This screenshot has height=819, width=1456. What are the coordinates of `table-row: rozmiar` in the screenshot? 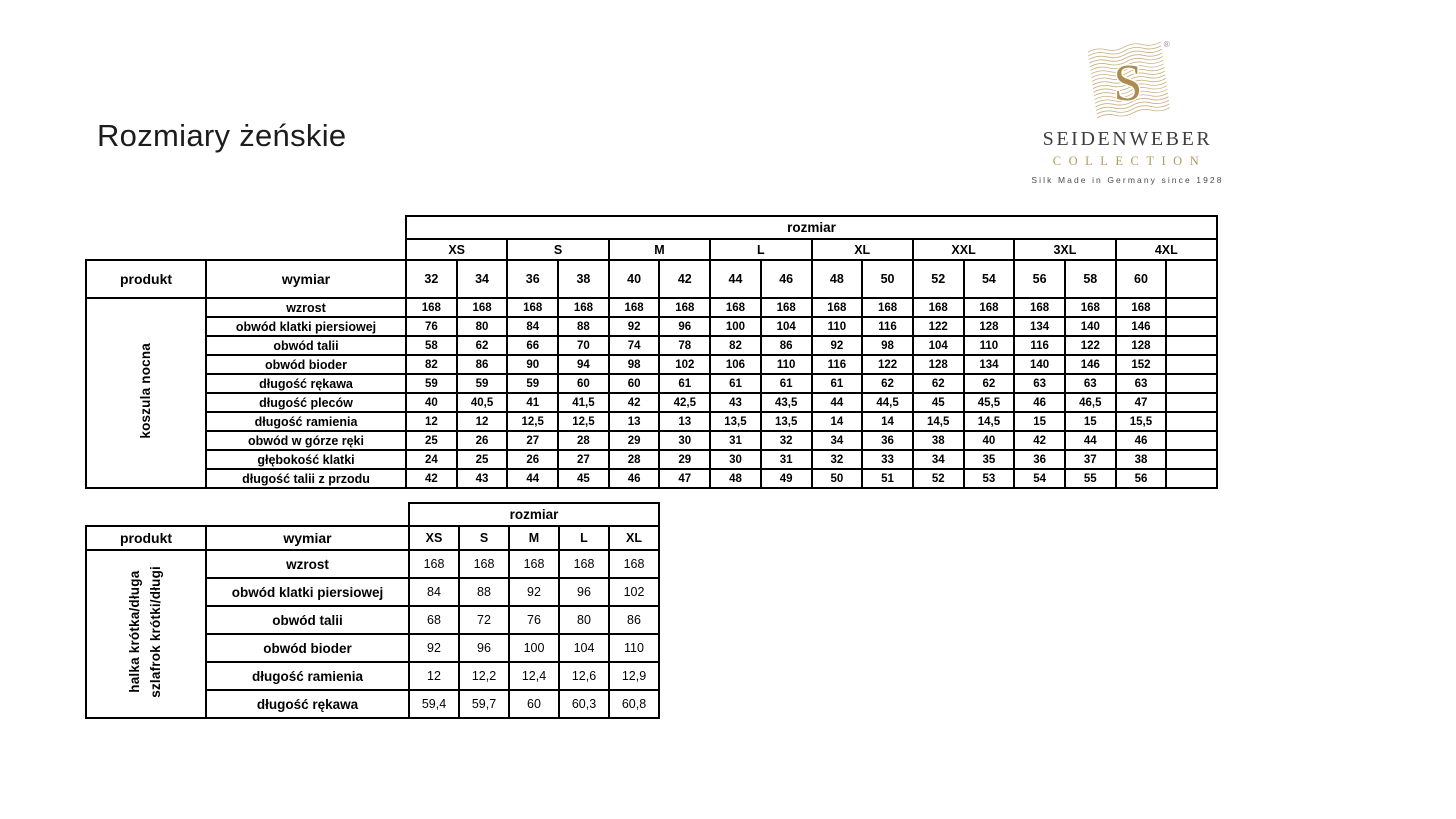 It's located at (652, 227).